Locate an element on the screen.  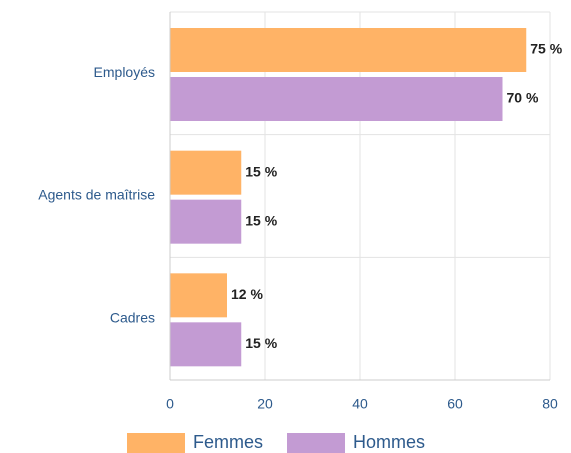
x-tick-label: 60 is located at coordinates (455, 404).